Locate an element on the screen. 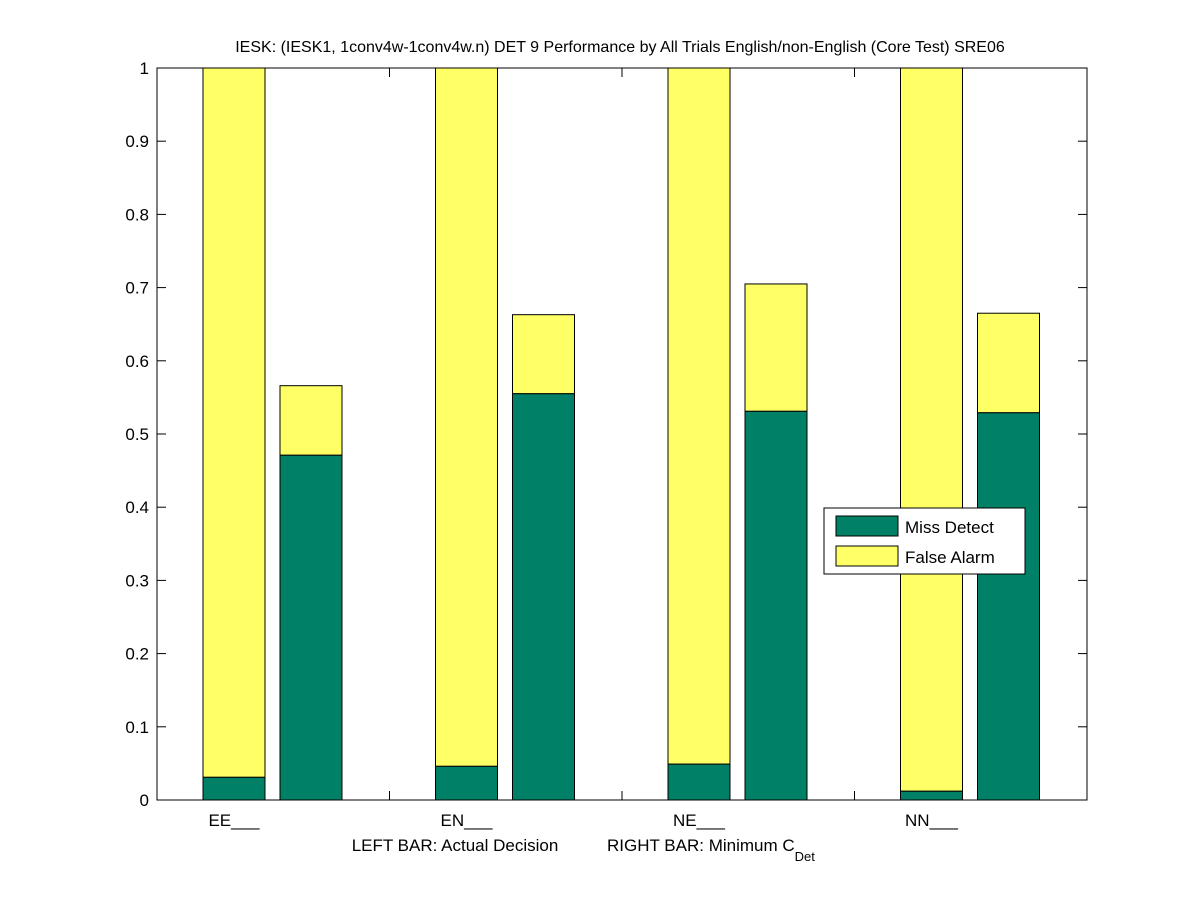 This screenshot has height=900, width=1201. legend-swatch-false-alarm is located at coordinates (867, 556).